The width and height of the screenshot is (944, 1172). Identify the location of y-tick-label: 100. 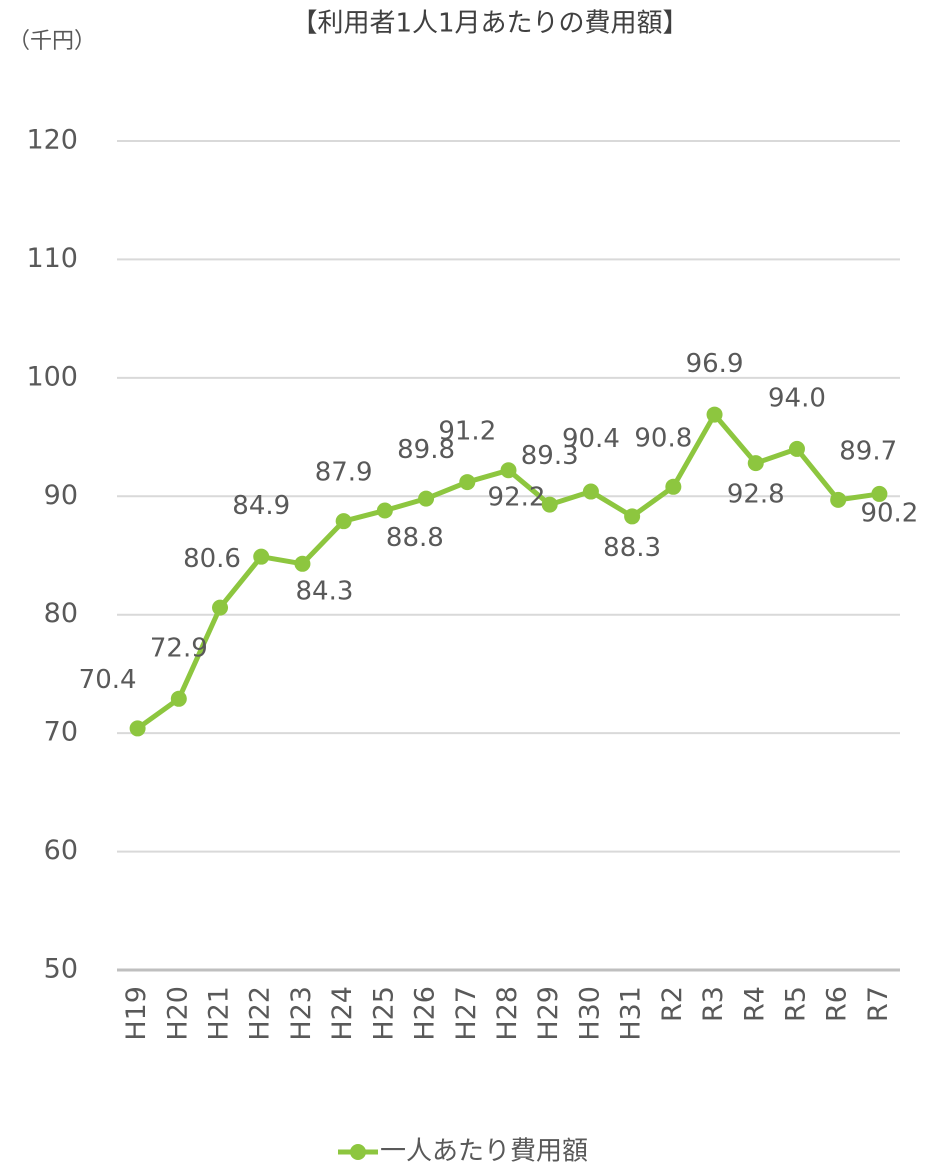
(52, 376).